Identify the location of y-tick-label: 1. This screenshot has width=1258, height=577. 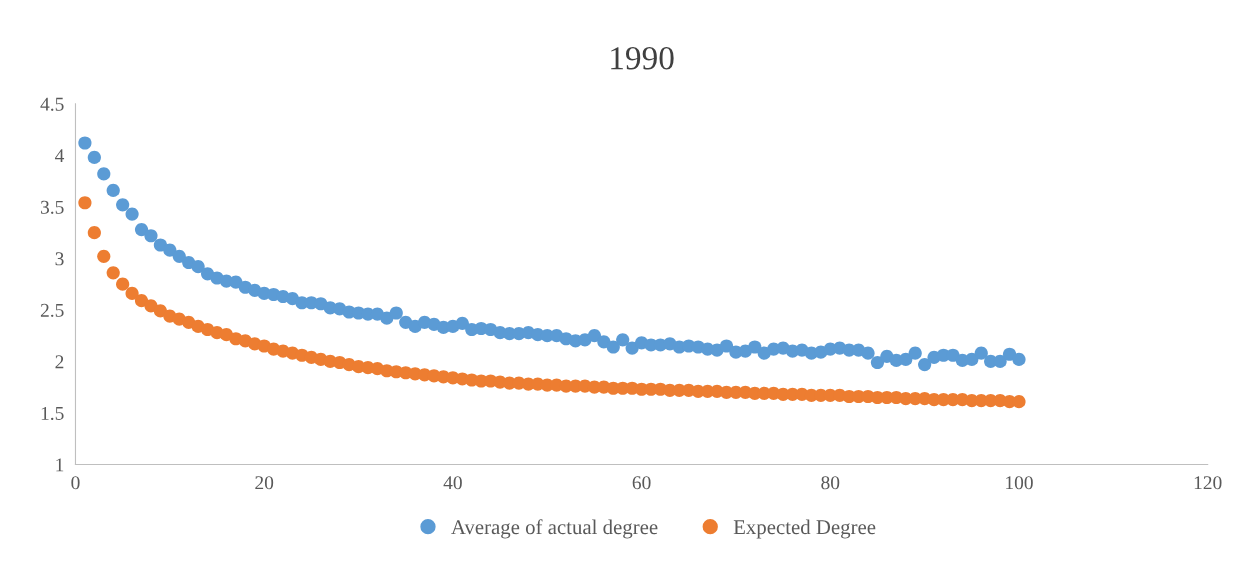
(60, 465).